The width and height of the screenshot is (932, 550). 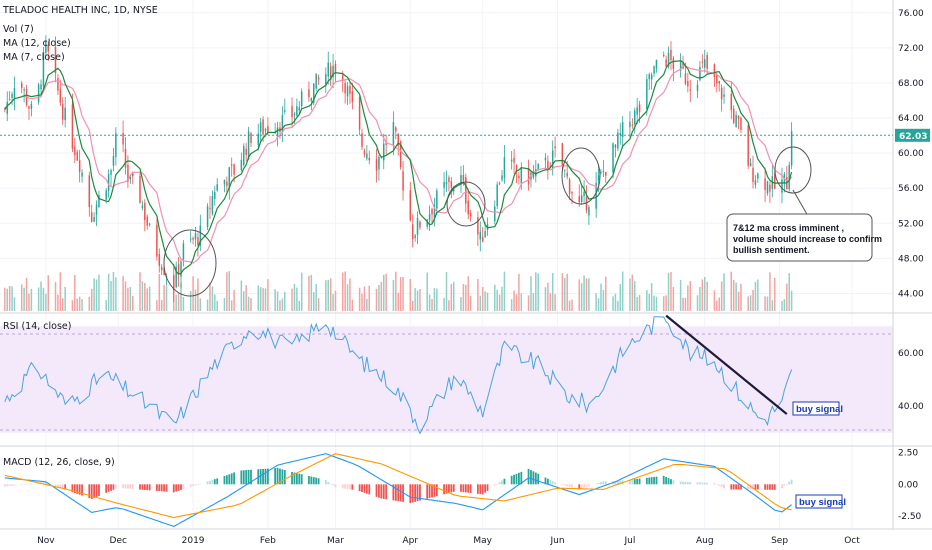 I want to click on time-tick-label: Jul, so click(x=629, y=541).